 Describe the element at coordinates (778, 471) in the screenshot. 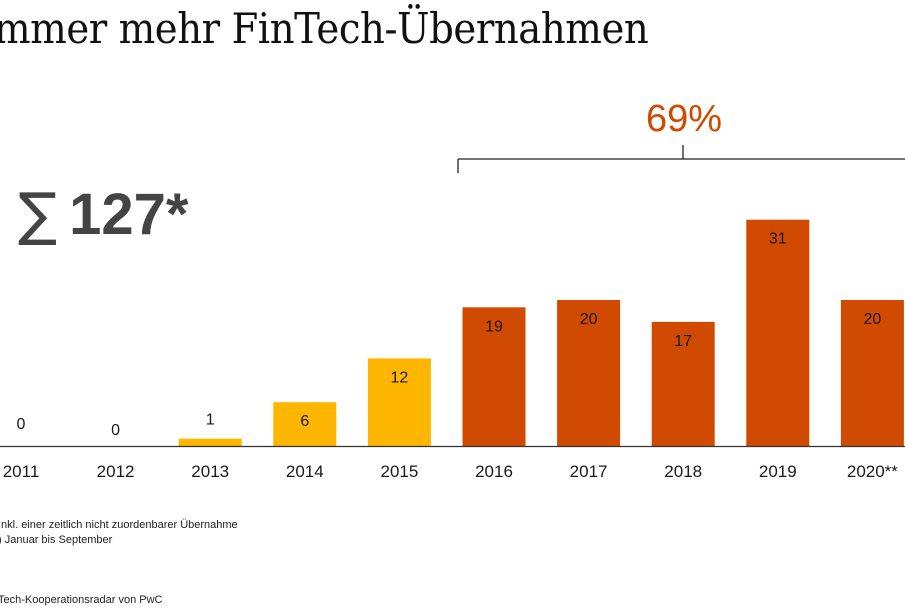

I see `x-tick-label: 2019` at that location.